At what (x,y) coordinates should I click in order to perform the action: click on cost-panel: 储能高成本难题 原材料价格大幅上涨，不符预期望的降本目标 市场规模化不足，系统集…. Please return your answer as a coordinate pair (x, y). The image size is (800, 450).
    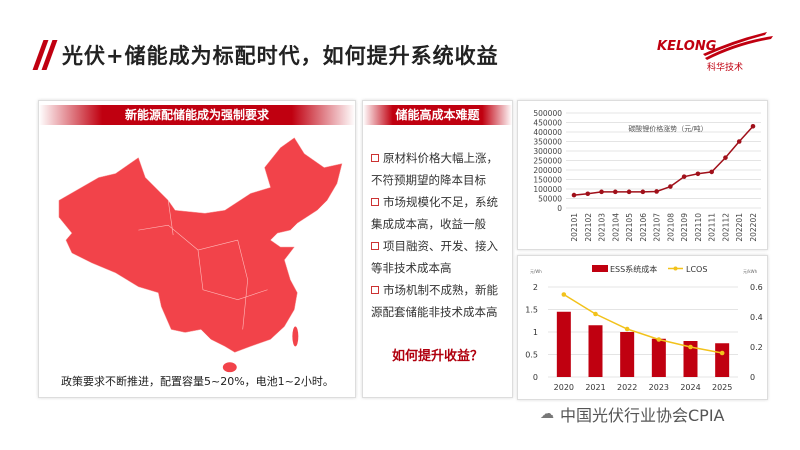
    Looking at the image, I should click on (437, 249).